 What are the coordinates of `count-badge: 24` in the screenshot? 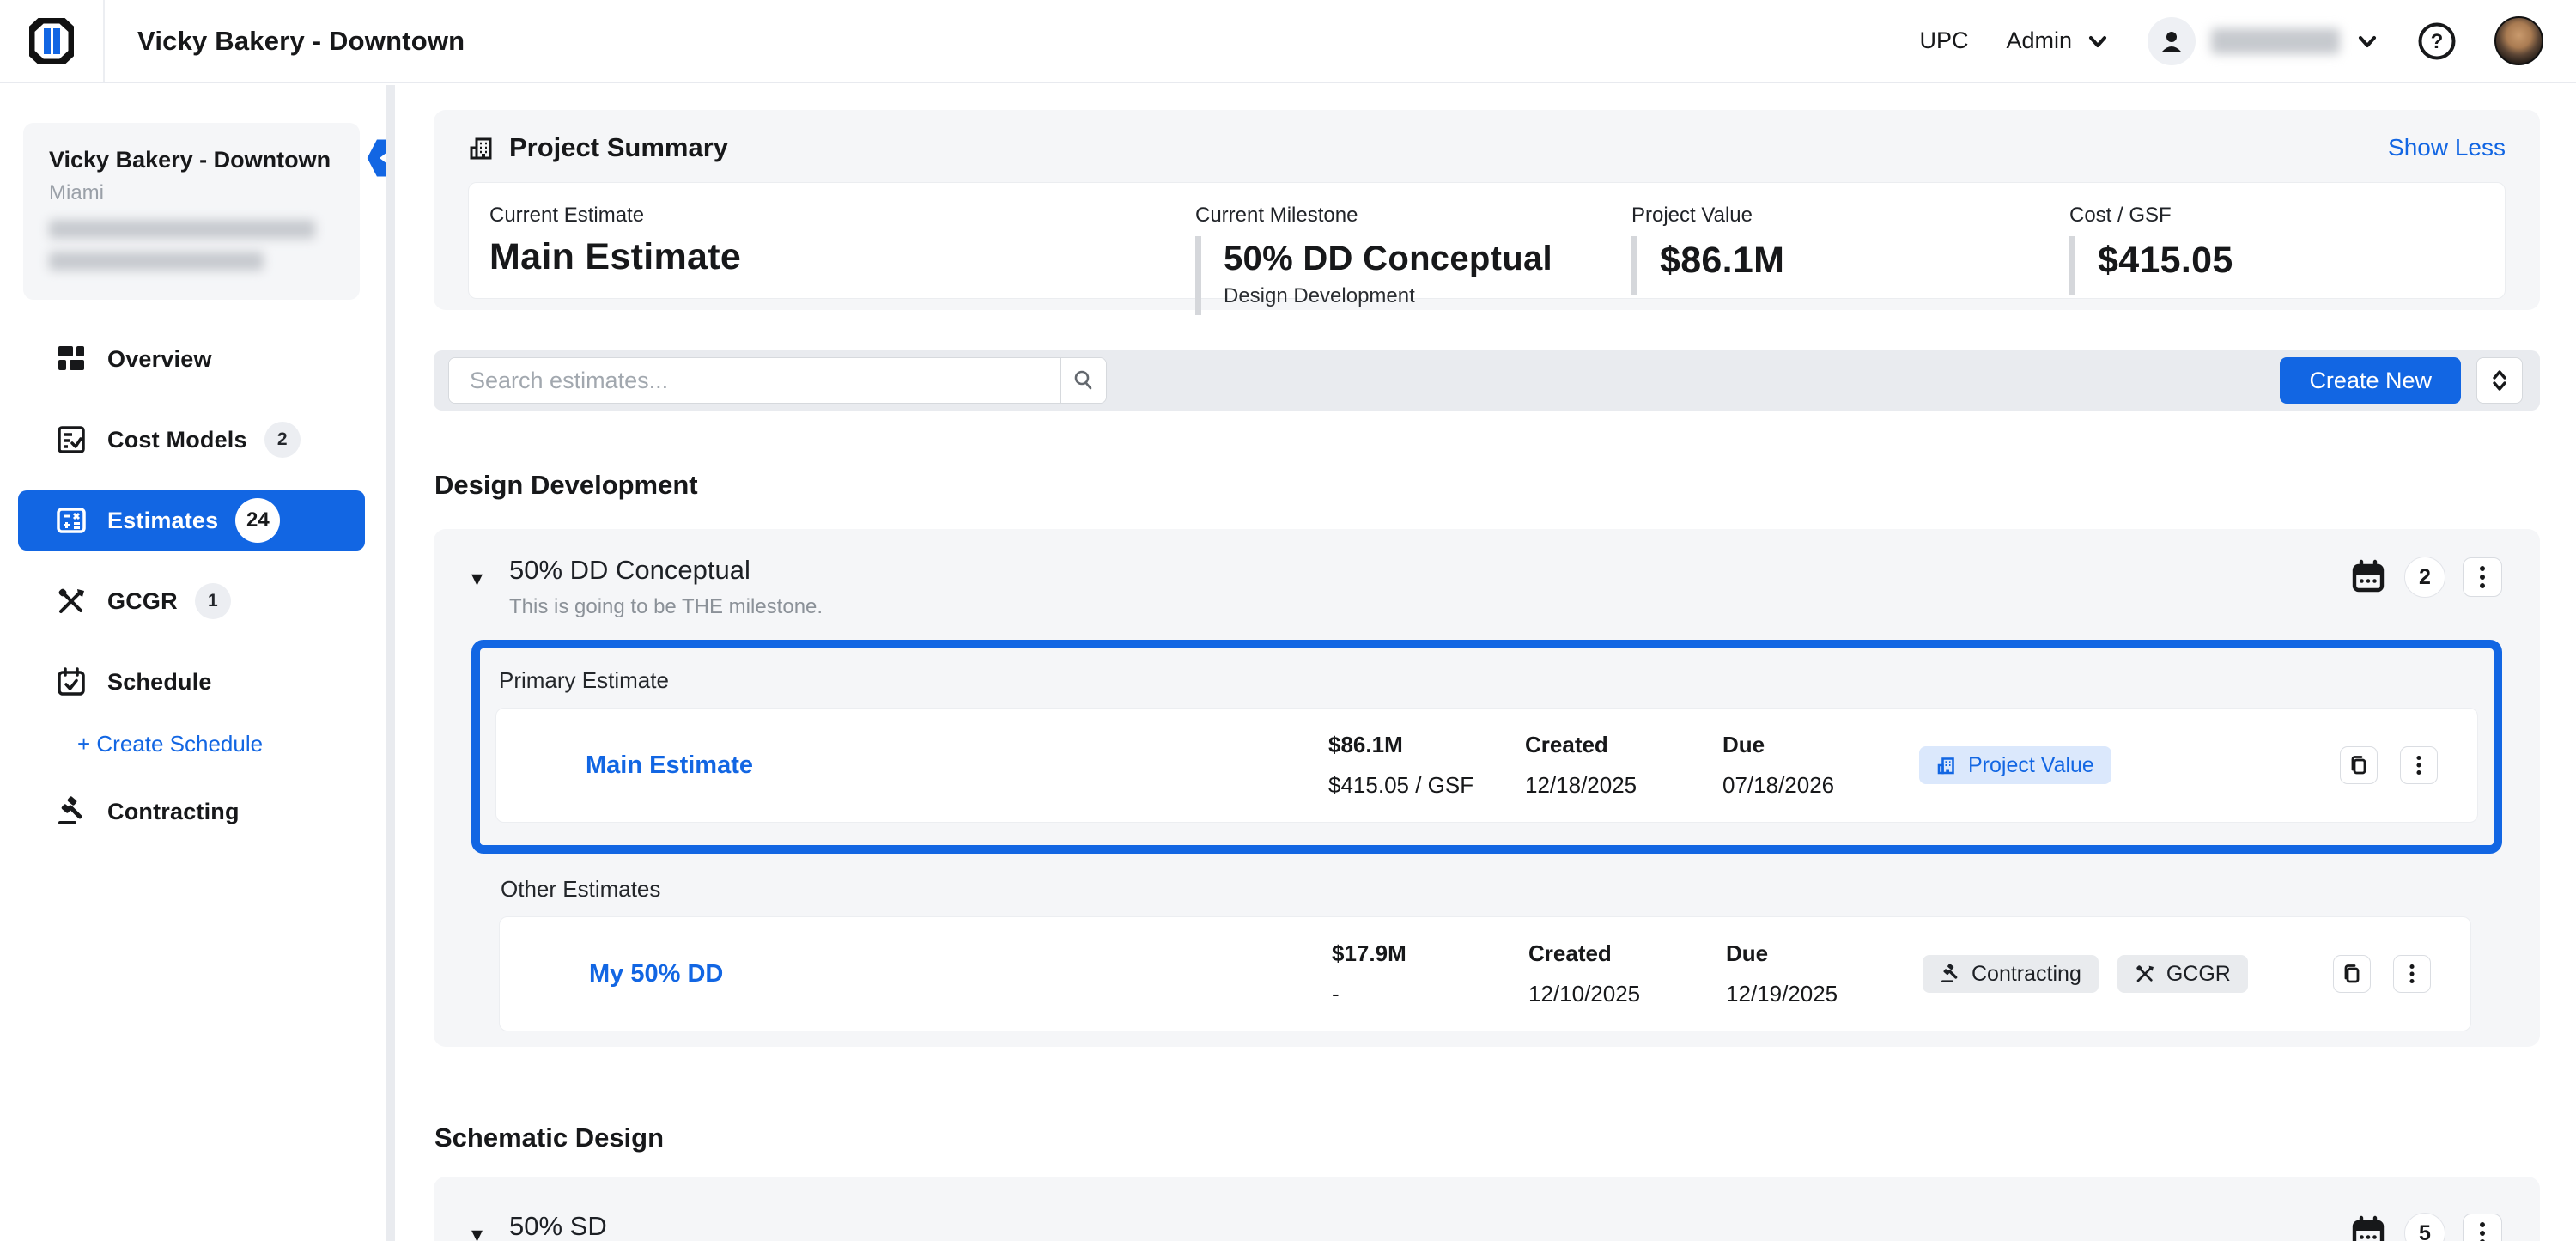 It's located at (258, 520).